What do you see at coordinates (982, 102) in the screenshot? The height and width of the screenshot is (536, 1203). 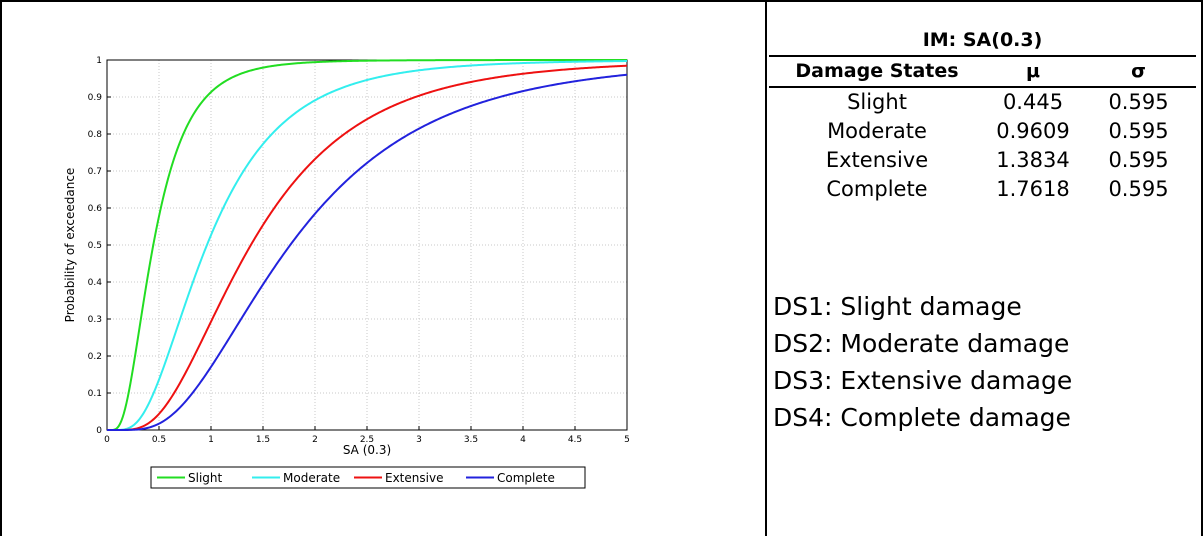 I see `table-row: Slight 0.445 0.595` at bounding box center [982, 102].